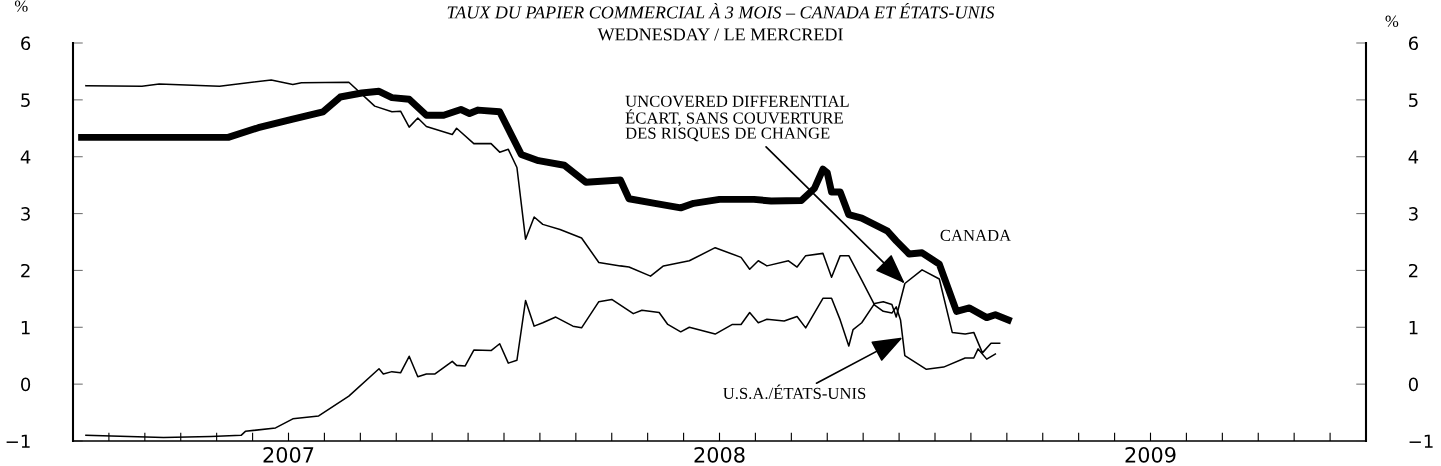 The image size is (1441, 466). I want to click on y-tick-label: 6, so click(26, 43).